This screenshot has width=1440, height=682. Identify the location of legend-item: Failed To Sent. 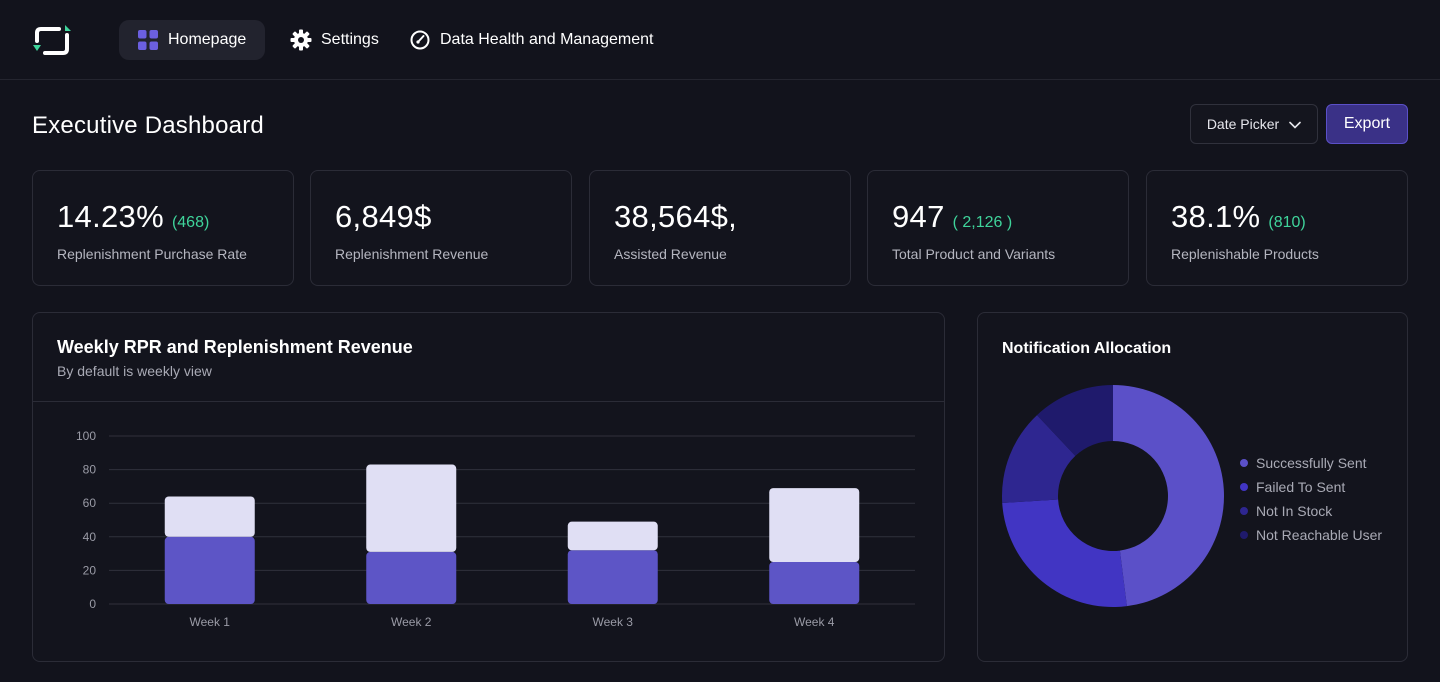
(1311, 487).